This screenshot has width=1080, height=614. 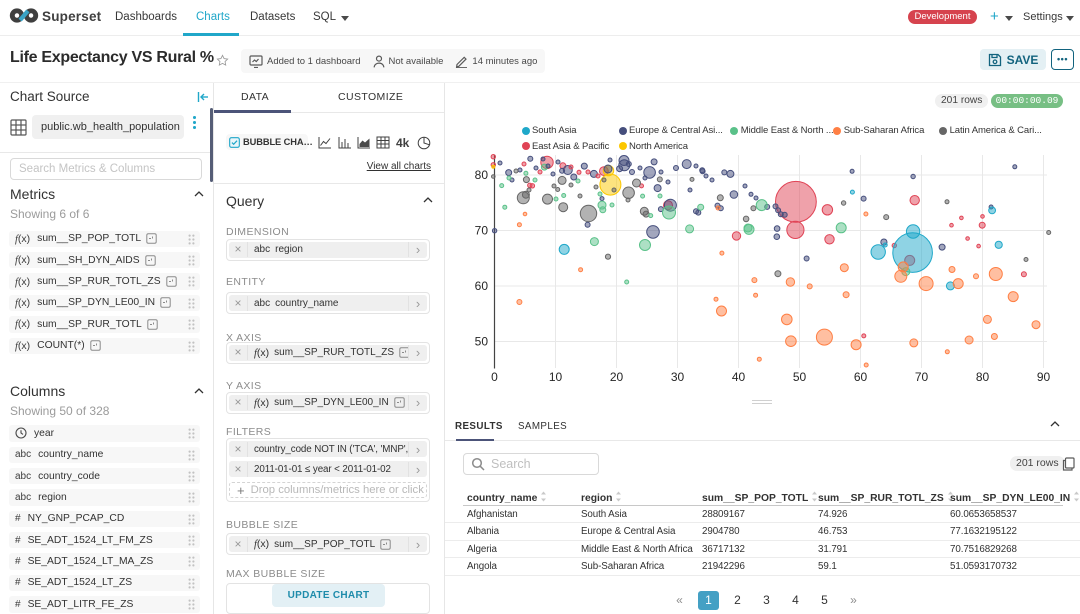 I want to click on svg-text: 10, so click(x=556, y=377).